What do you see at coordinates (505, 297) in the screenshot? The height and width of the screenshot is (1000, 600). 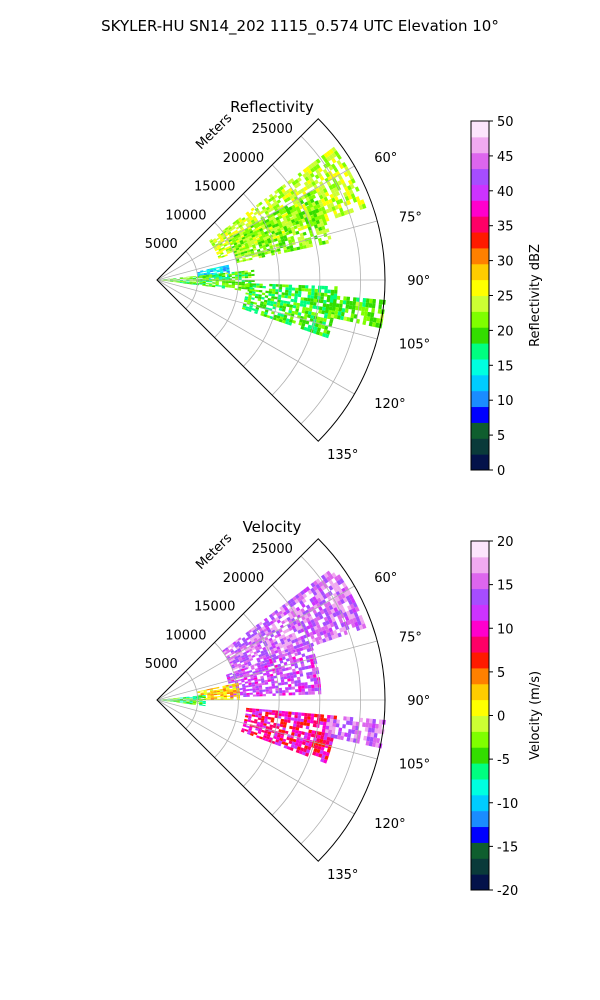 I see `colorbar-tick-label: 25` at bounding box center [505, 297].